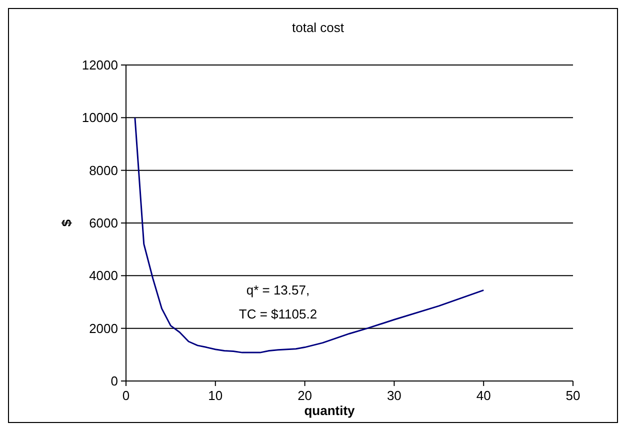  I want to click on y-tick-label: 6000, so click(103, 223).